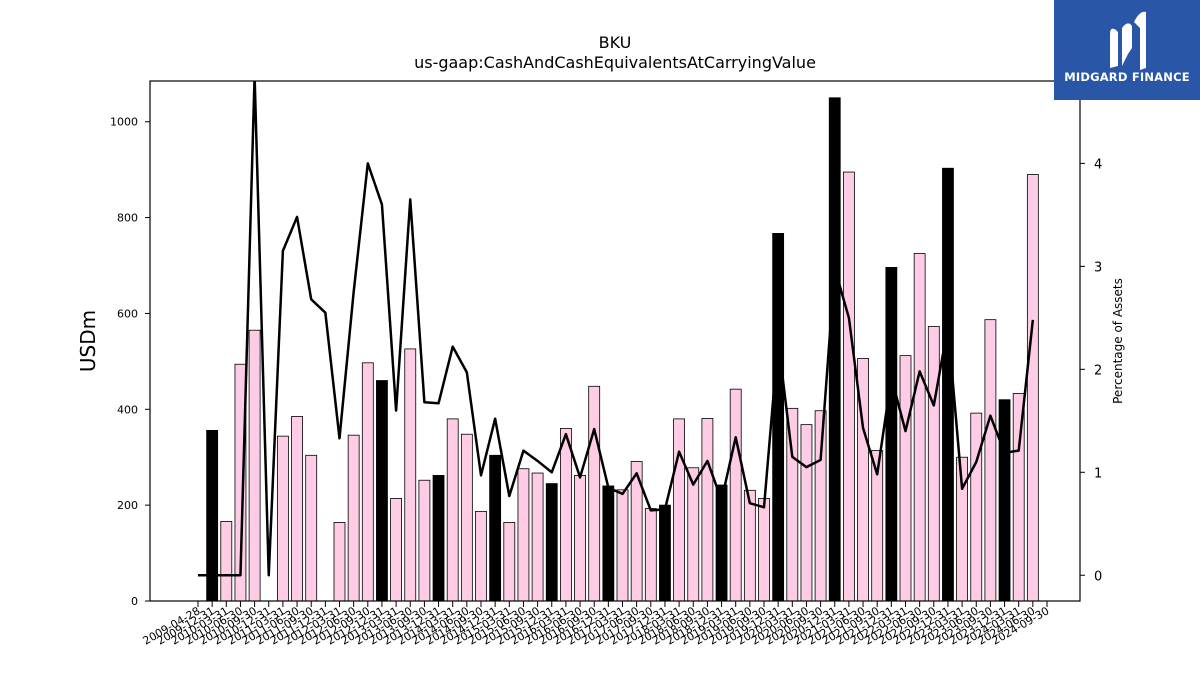 This screenshot has width=1200, height=675. I want to click on y-tick-label-1000: 1000, so click(124, 122).